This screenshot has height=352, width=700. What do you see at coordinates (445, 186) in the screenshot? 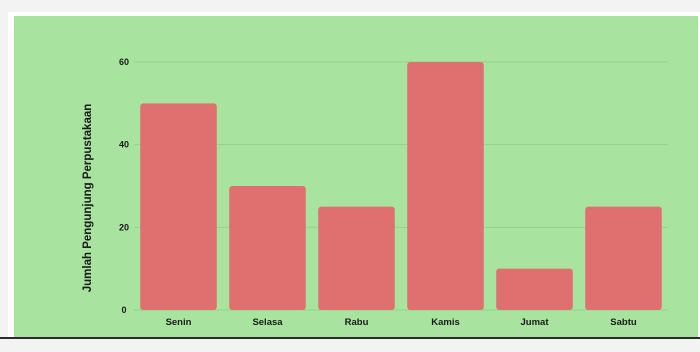
I see `bar-kamis` at bounding box center [445, 186].